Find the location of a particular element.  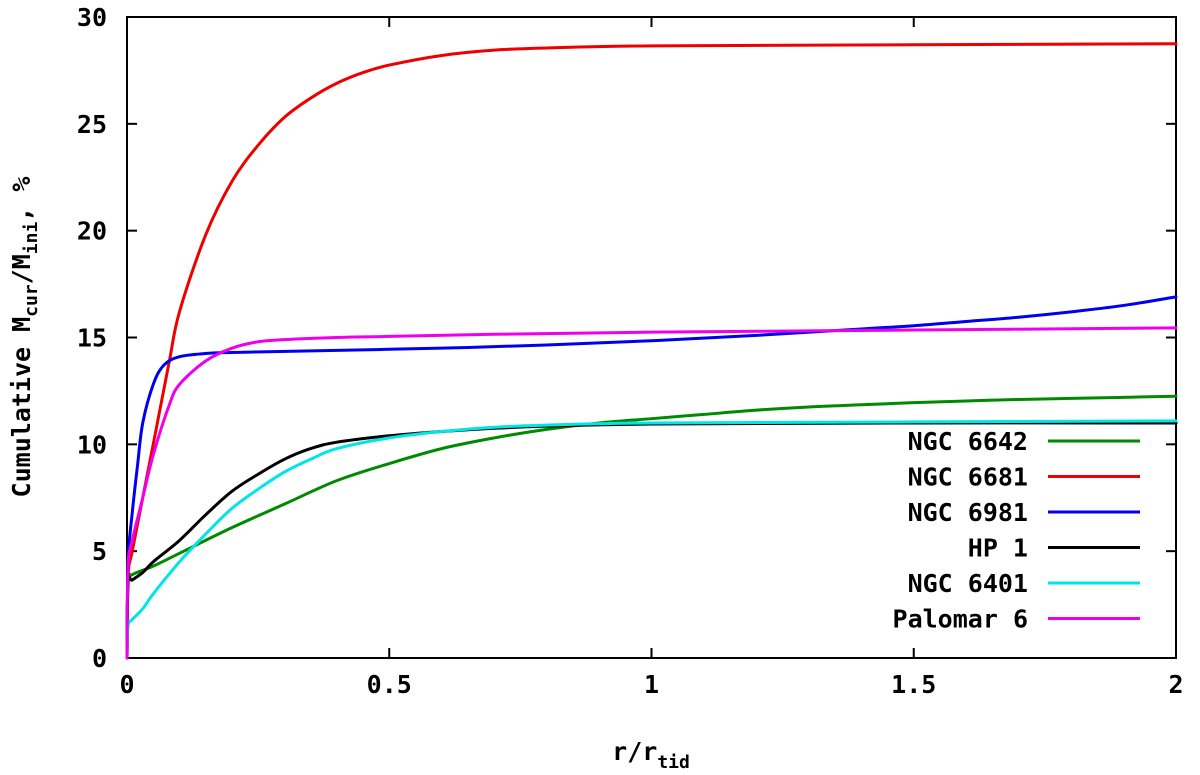

legend-entry-ngc-6981: NGC 6981 is located at coordinates (1024, 512).